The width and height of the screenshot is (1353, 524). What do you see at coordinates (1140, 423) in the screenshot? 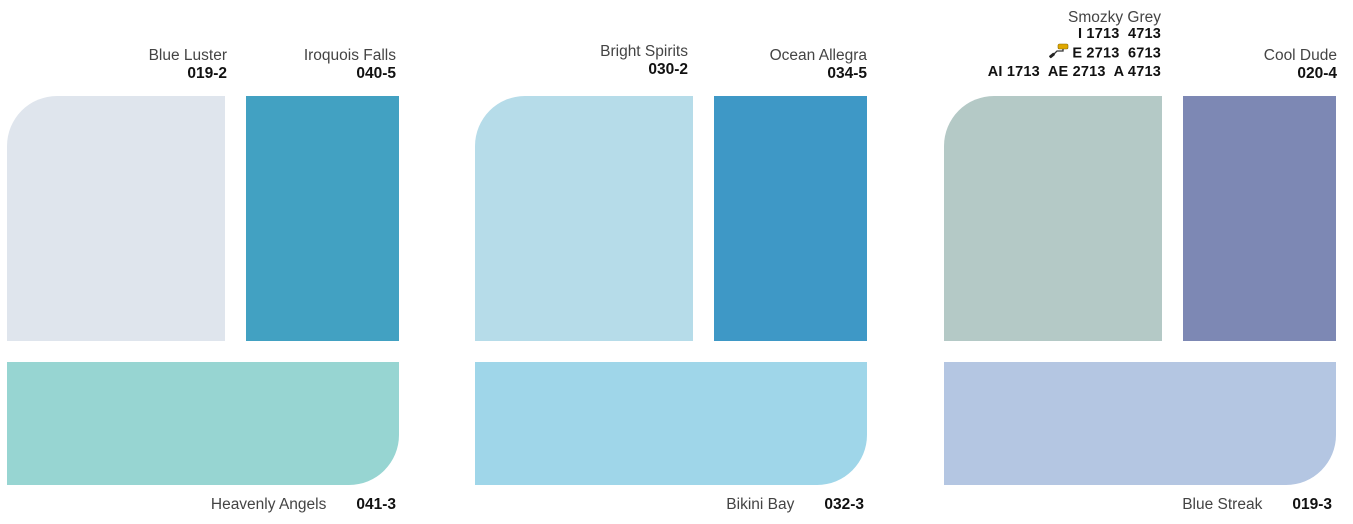
I see `swatch-blue-streak` at bounding box center [1140, 423].